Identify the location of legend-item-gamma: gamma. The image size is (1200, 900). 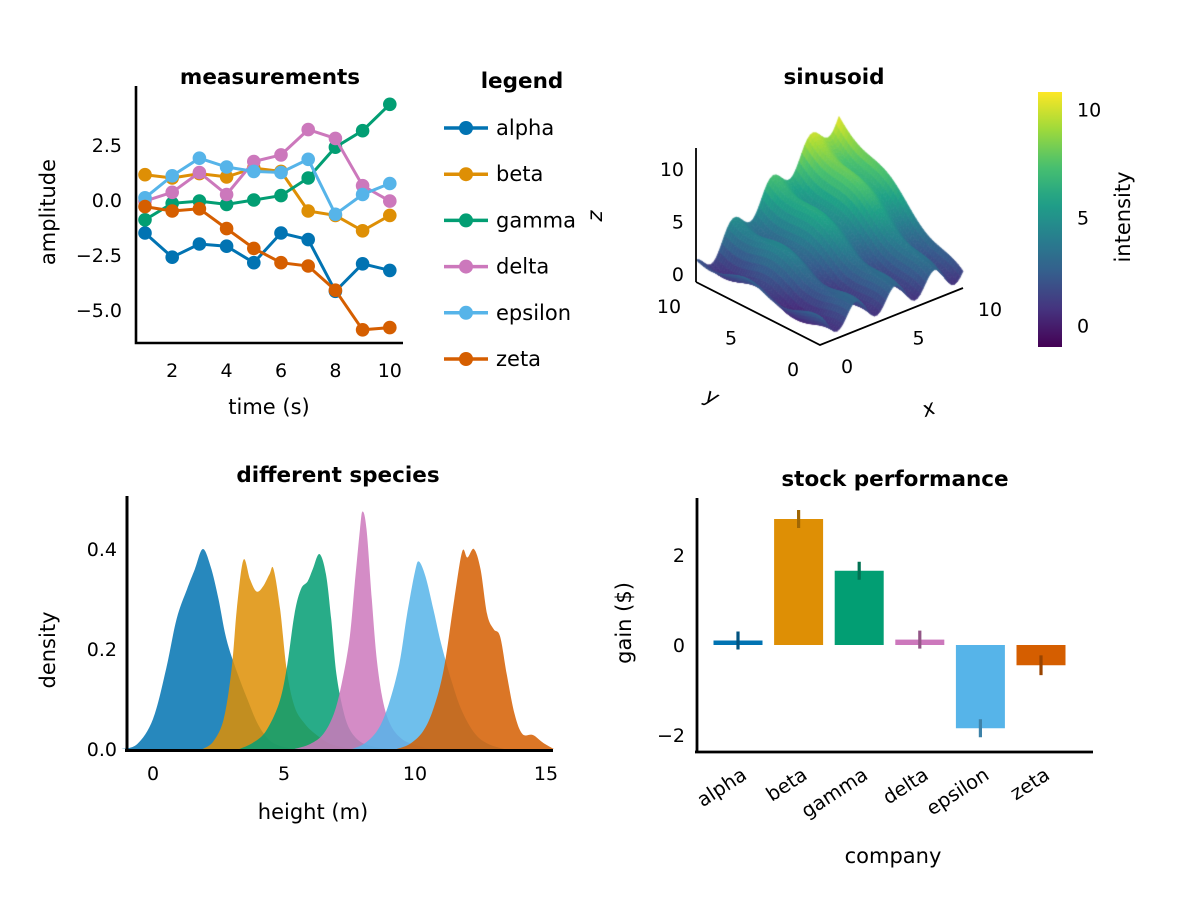
(510, 220).